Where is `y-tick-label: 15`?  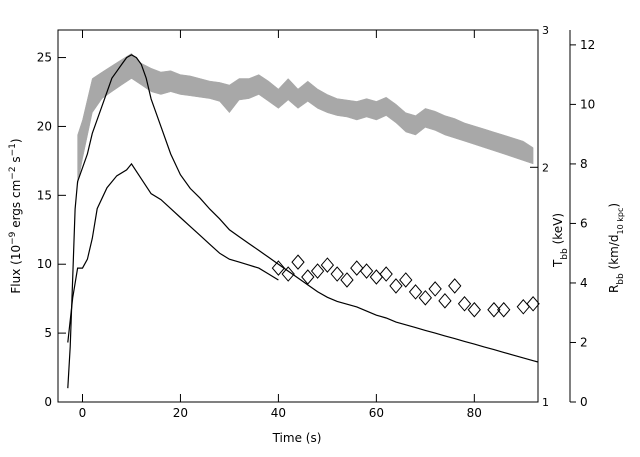
y-tick-label: 15 is located at coordinates (44, 195).